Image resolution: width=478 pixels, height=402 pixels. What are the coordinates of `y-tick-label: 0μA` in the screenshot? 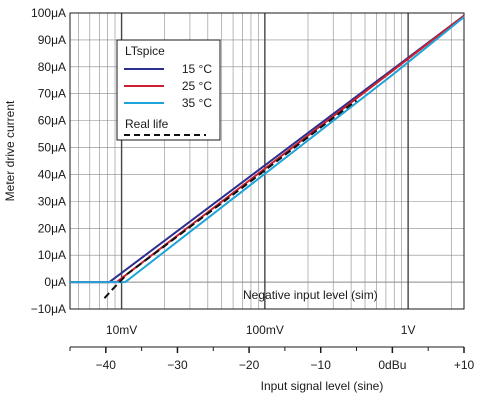 It's located at (55, 282).